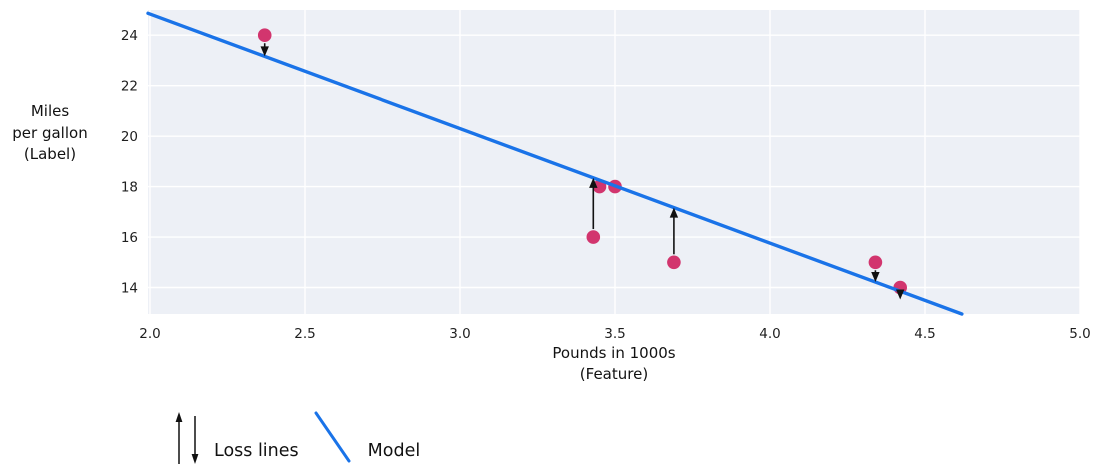 This screenshot has height=472, width=1099. Describe the element at coordinates (332, 437) in the screenshot. I see `model-legend-icon` at that location.